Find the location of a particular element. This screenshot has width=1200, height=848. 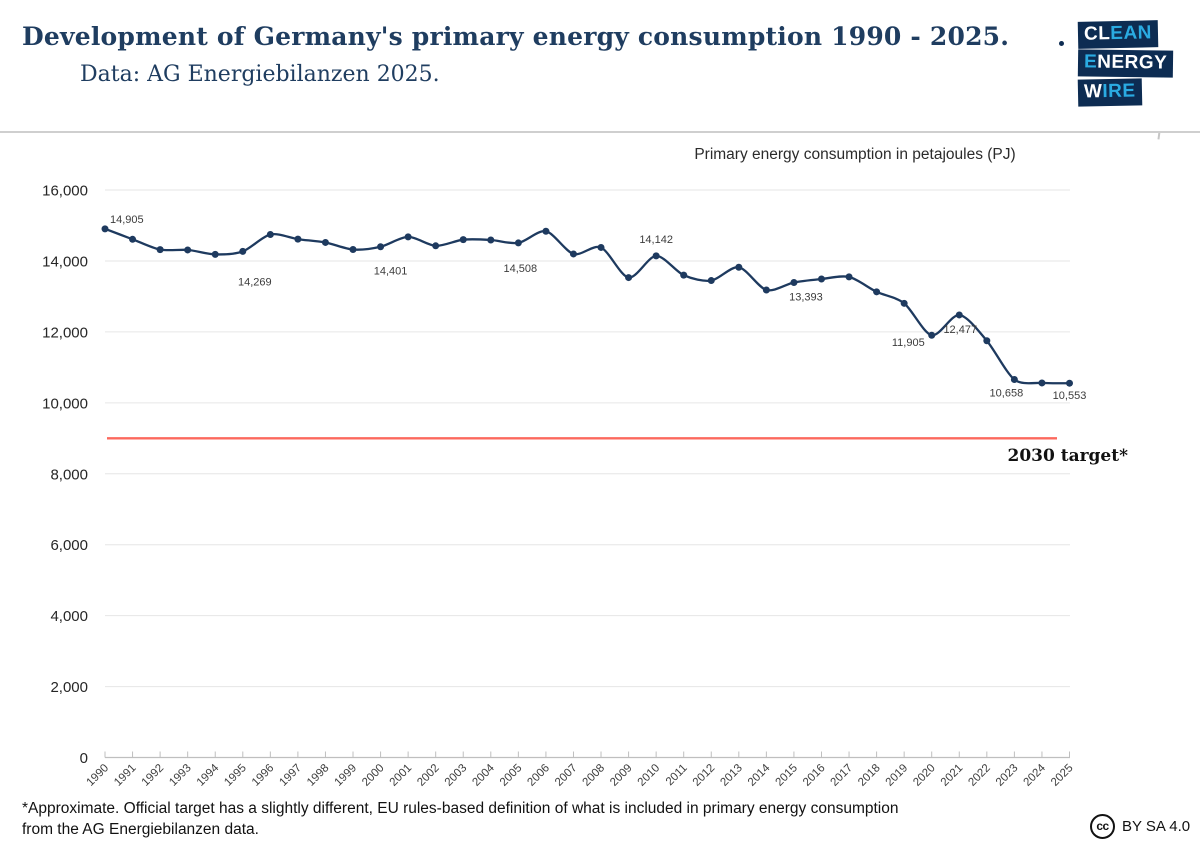

target-2030-label: 2030 target* is located at coordinates (1067, 456).